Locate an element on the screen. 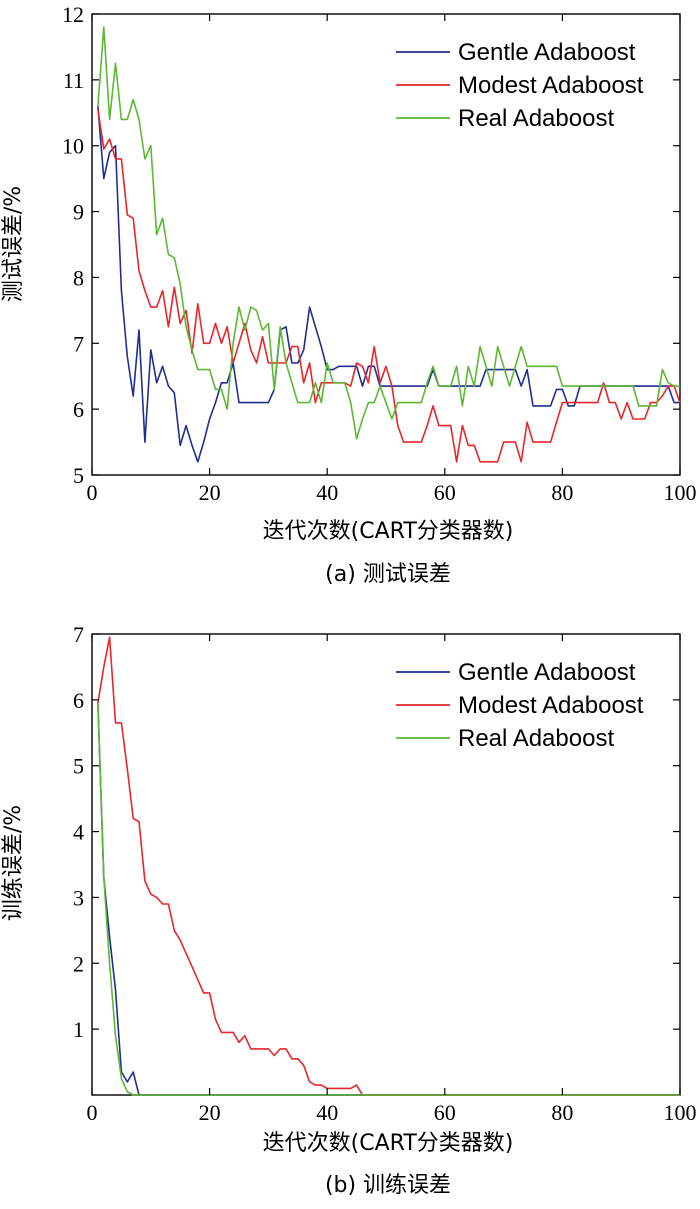 The image size is (700, 1209). panel-caption: (b) 训练误差 is located at coordinates (388, 1185).